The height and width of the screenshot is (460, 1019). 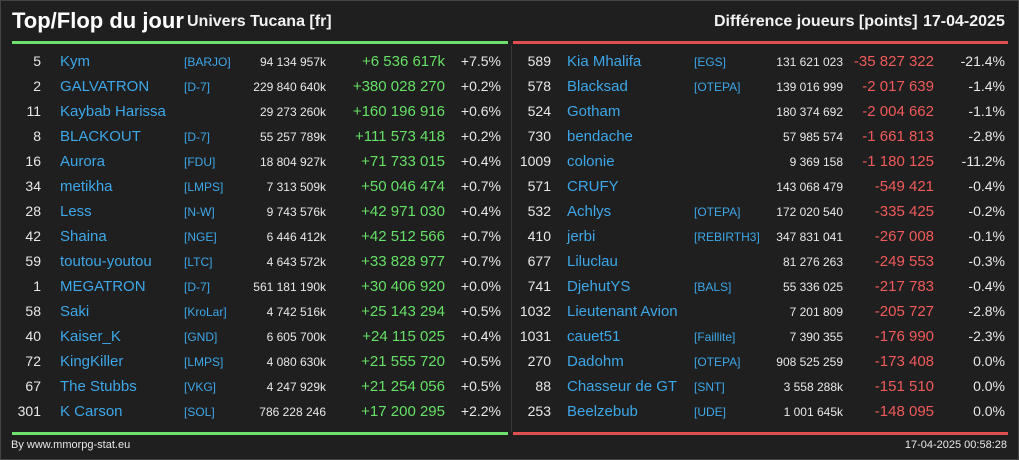 I want to click on player-name-link: jerbi, so click(x=581, y=236).